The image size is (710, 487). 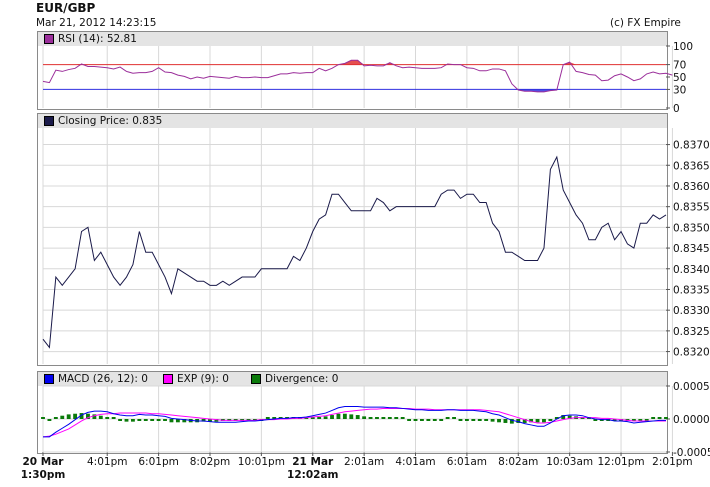 What do you see at coordinates (691, 146) in the screenshot?
I see `price-y-tick-label: 0.8370` at bounding box center [691, 146].